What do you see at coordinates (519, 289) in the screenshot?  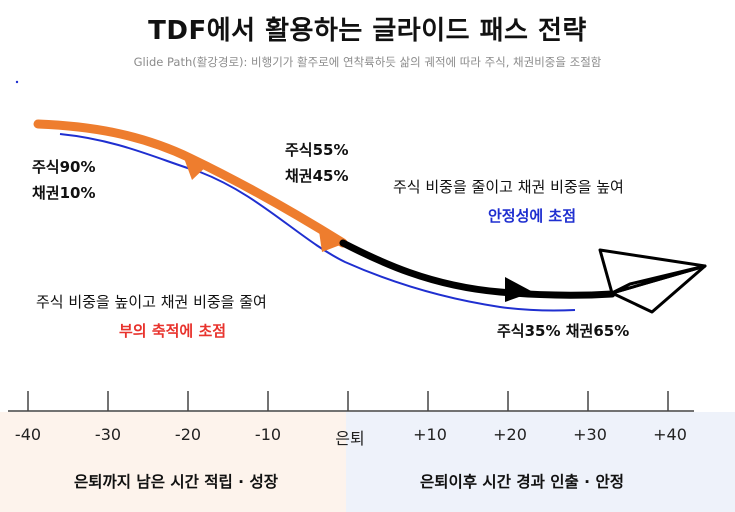 I see `black-arrowhead` at bounding box center [519, 289].